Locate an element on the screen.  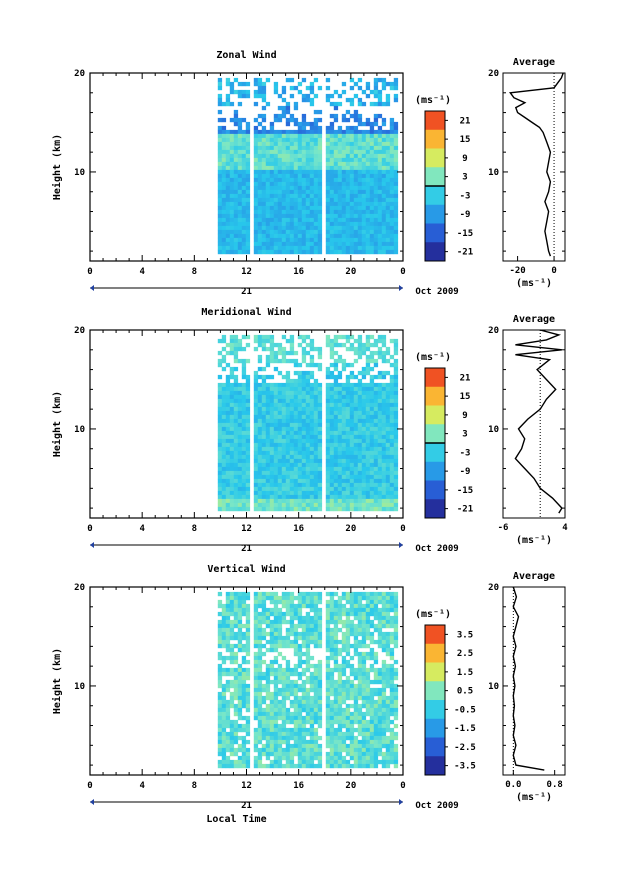
colorbar-segment is located at coordinates (435, 490).